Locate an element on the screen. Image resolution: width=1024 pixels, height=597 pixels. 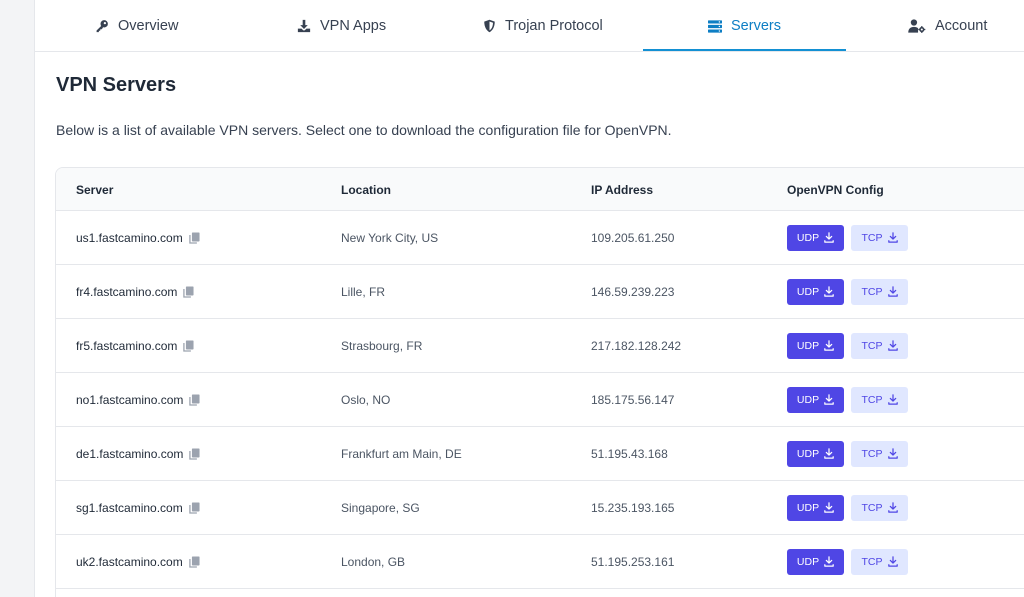
tab-trojan-protocol: Trojan Protocol is located at coordinates (543, 26).